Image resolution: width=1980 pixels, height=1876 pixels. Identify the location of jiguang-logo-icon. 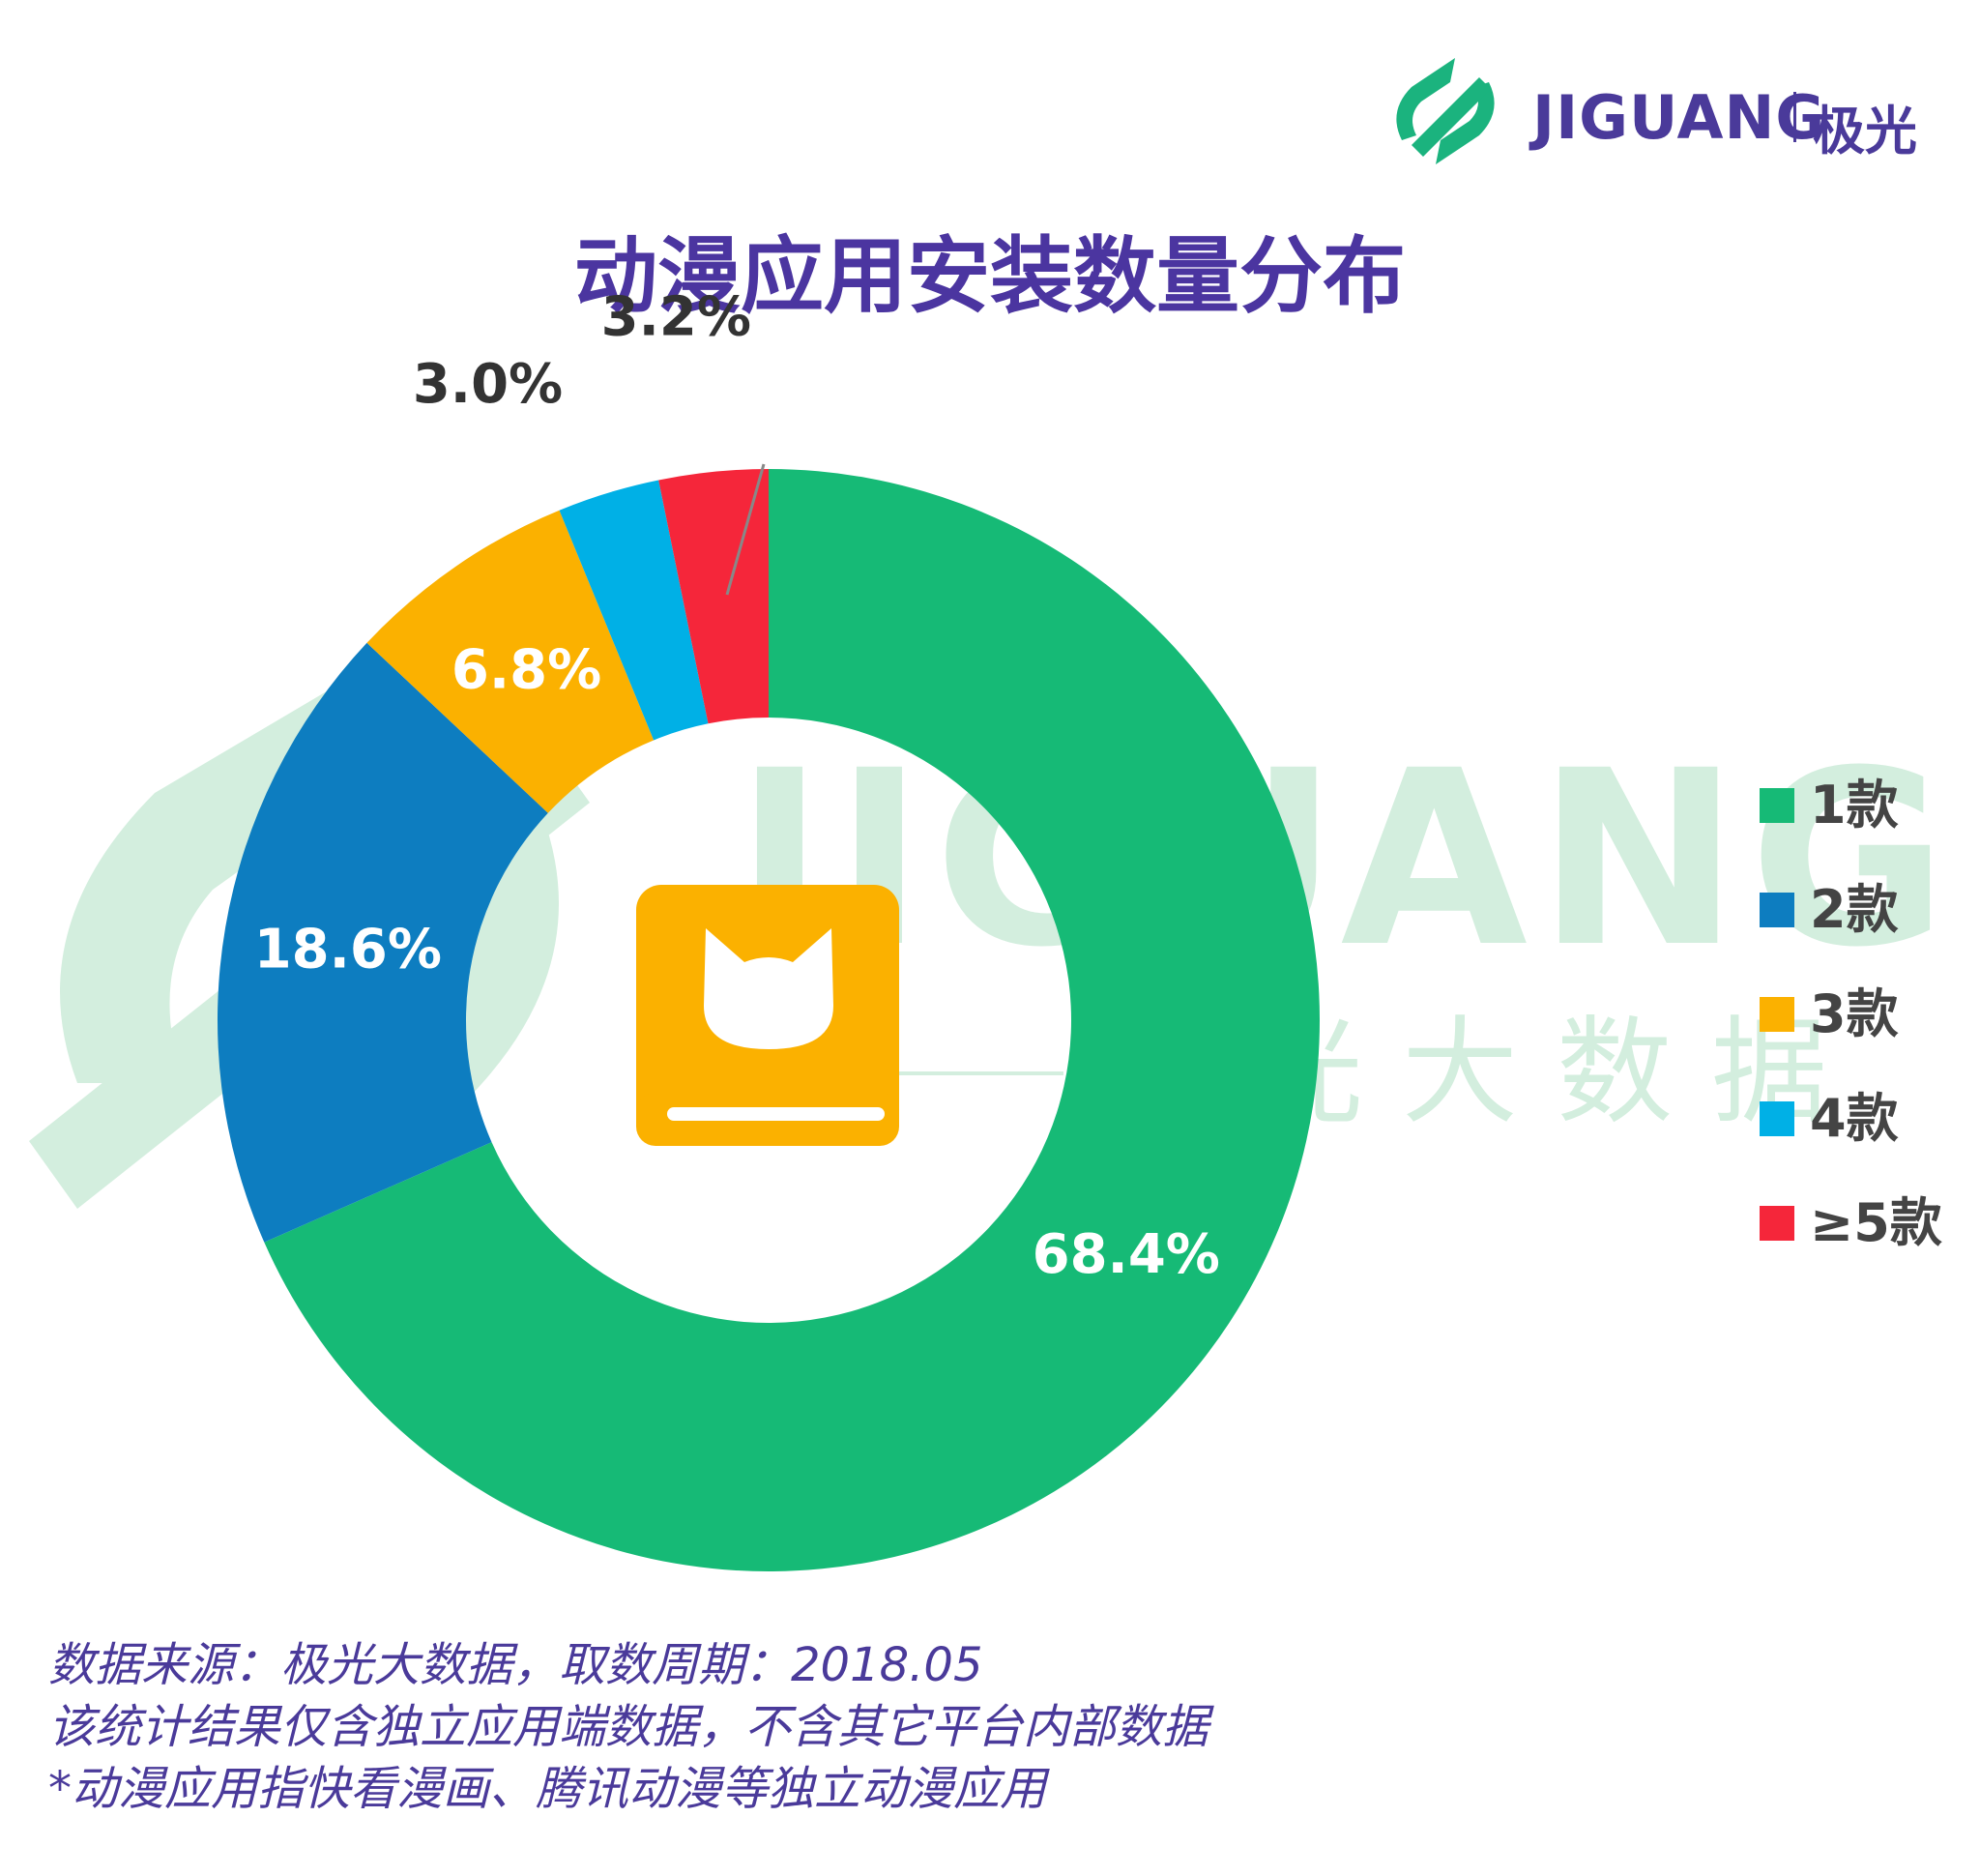
(1445, 111).